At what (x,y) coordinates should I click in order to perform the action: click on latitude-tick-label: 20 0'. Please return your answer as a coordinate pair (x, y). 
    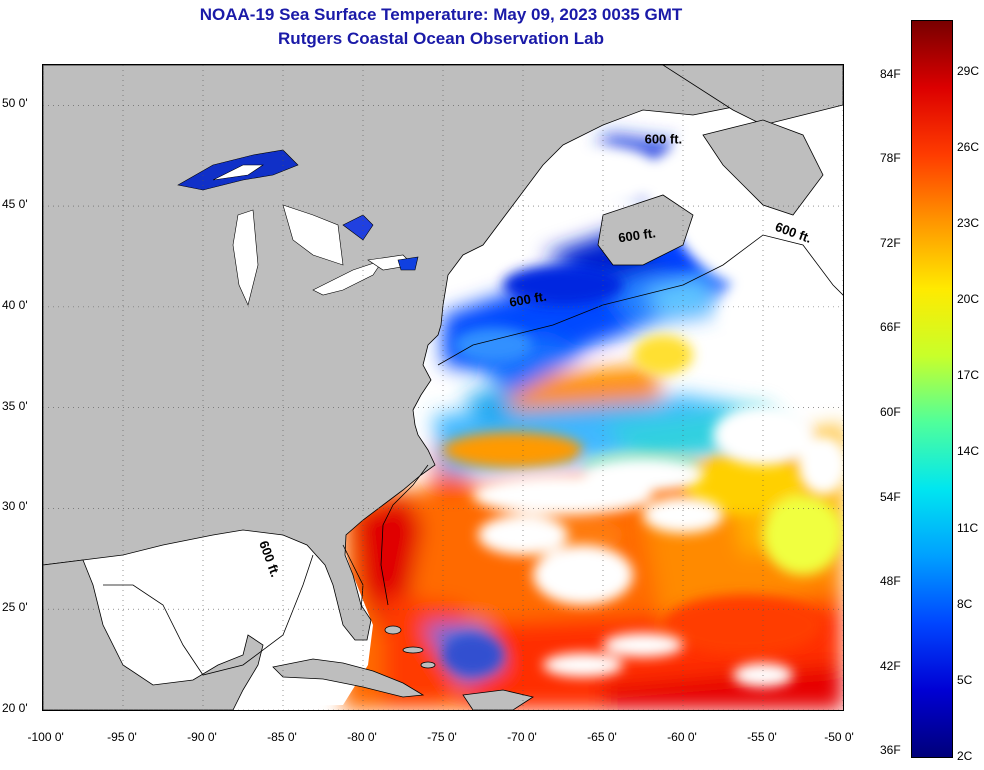
    Looking at the image, I should click on (15, 708).